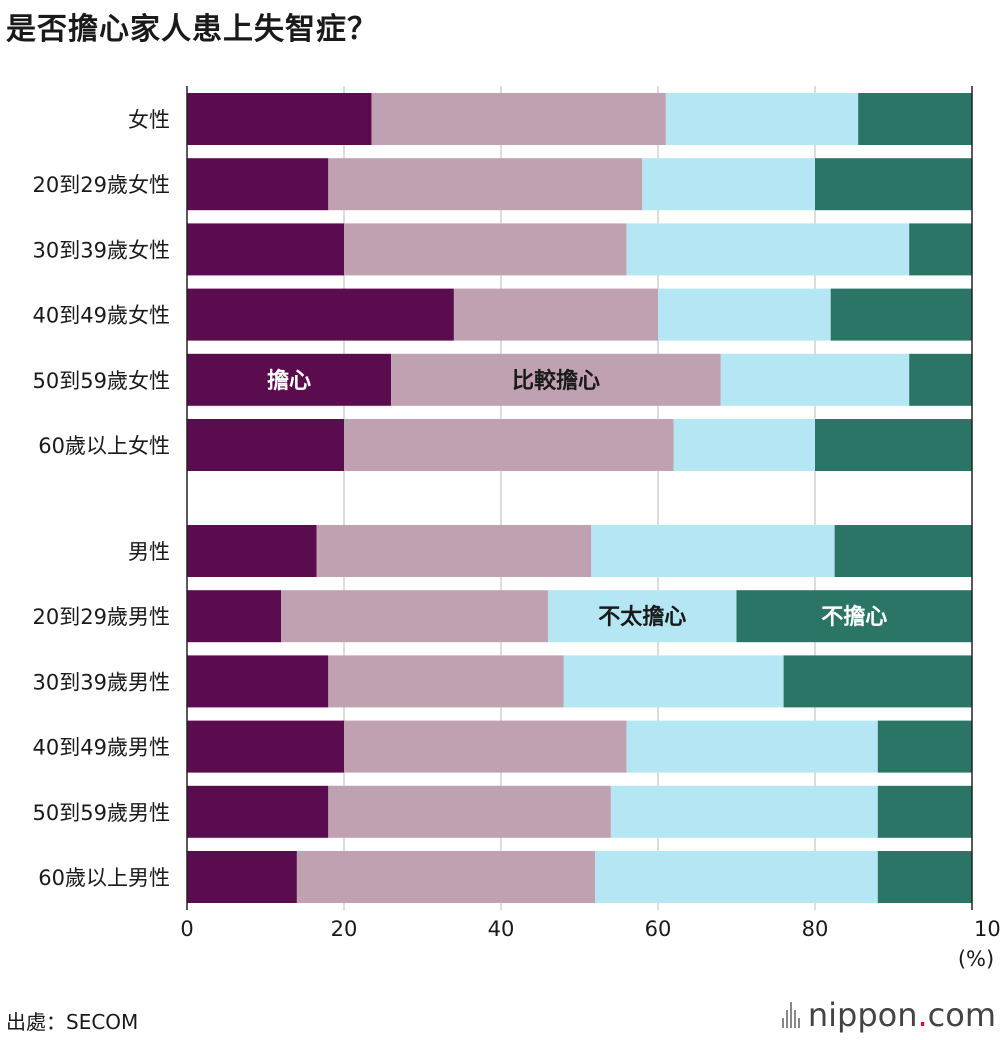  What do you see at coordinates (940, 379) in the screenshot?
I see `bar-female-4-not_worried` at bounding box center [940, 379].